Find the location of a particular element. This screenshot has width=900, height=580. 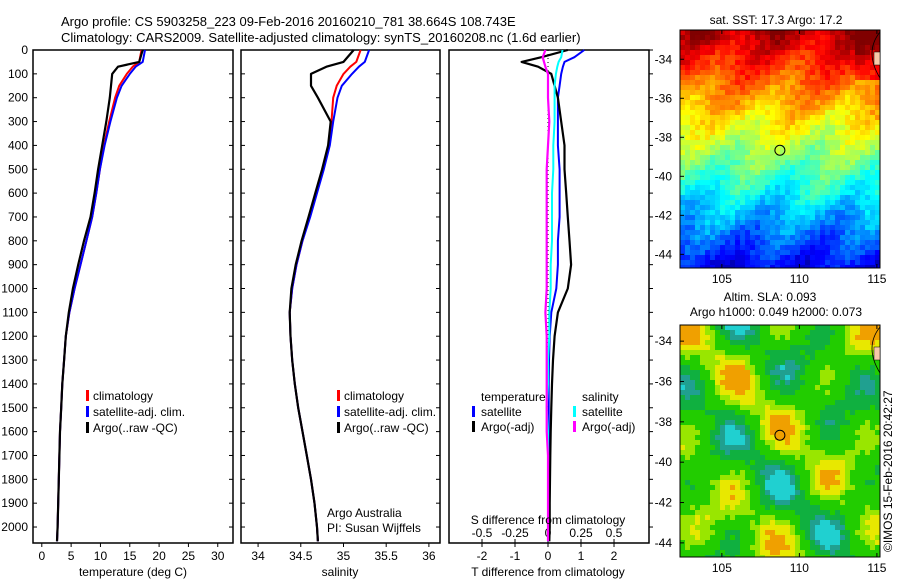

x-tick-label: 5 is located at coordinates (71, 556).